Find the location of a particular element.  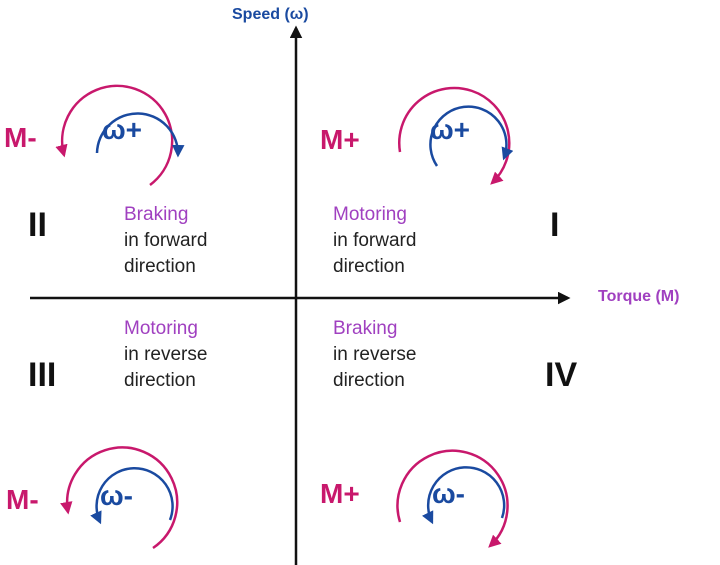

speed-axis-label: Speed (ω) is located at coordinates (270, 14).